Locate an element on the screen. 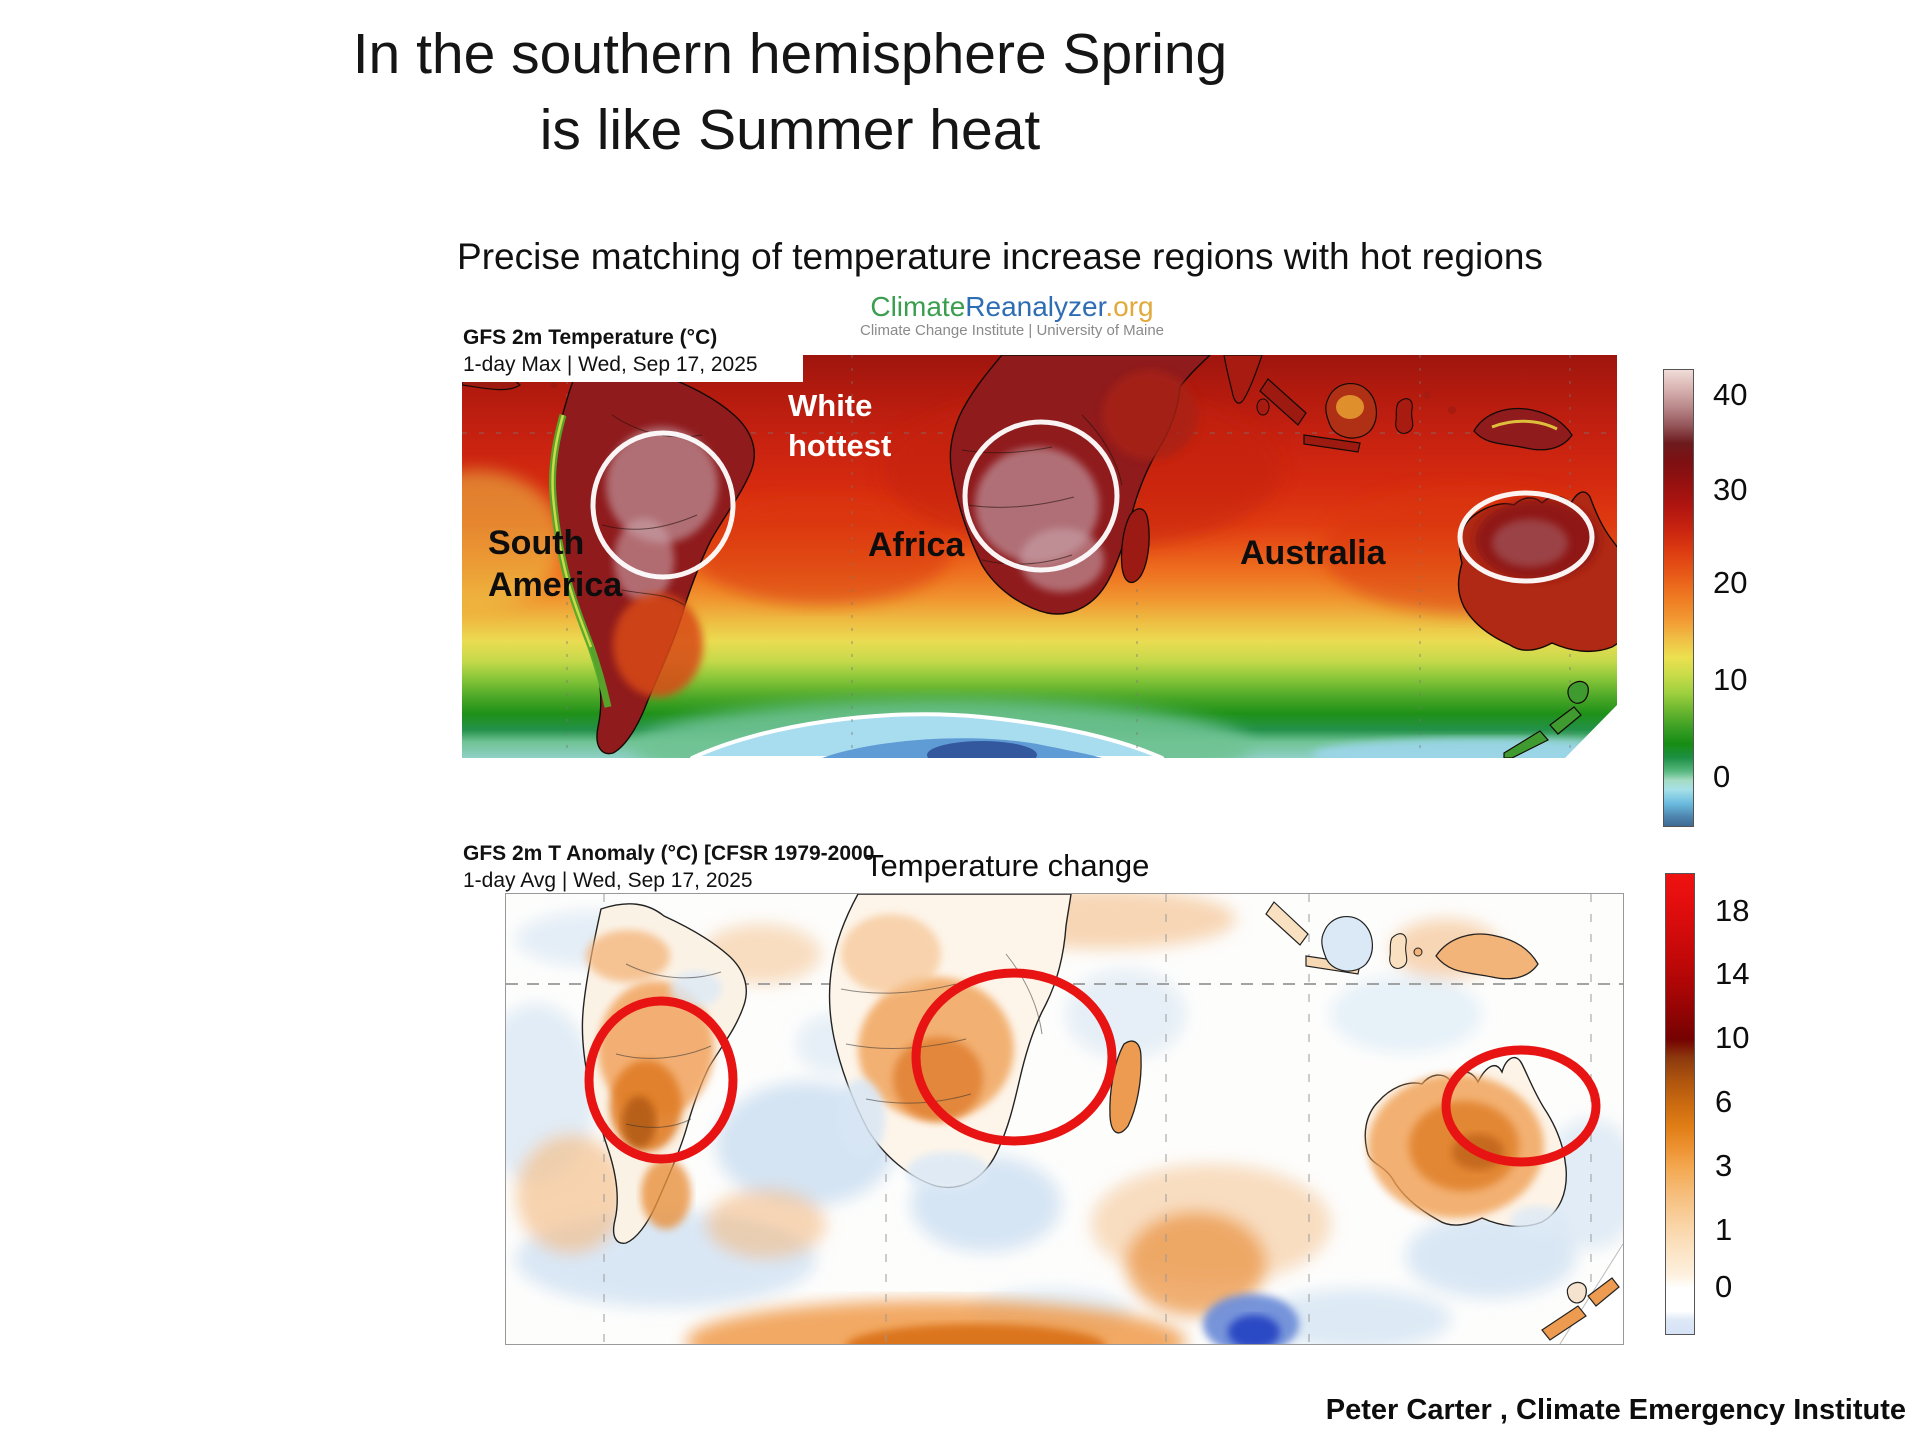 The width and height of the screenshot is (1920, 1440). logo-wordmark: ClimateReanalyzer.org is located at coordinates (1012, 307).